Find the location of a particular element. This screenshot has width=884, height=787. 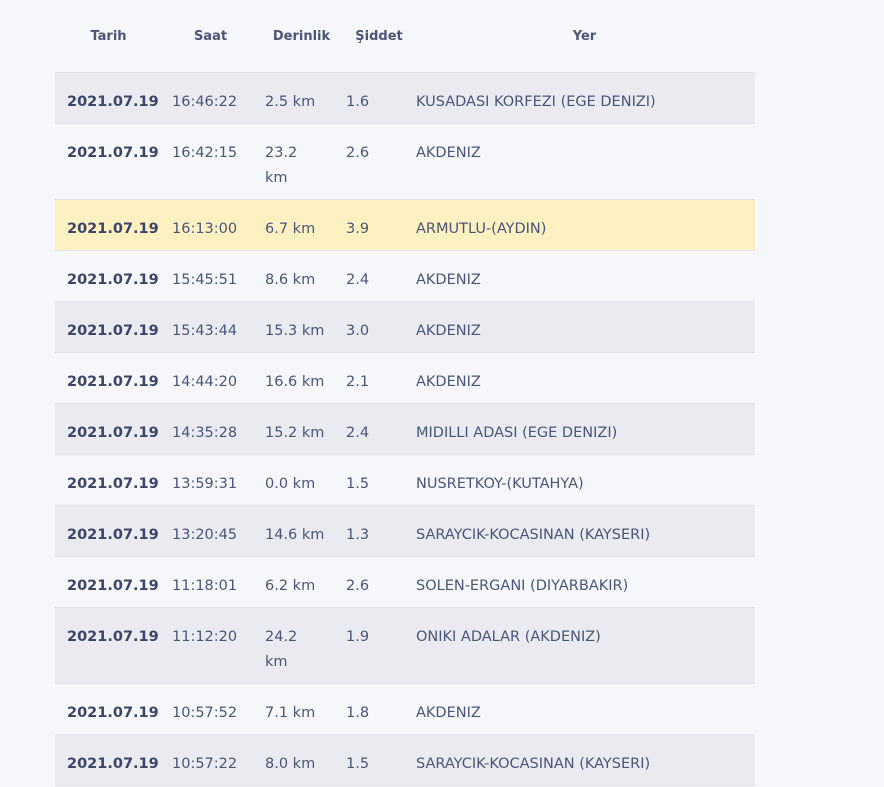

cell-time: 14:35:28 is located at coordinates (210, 429).